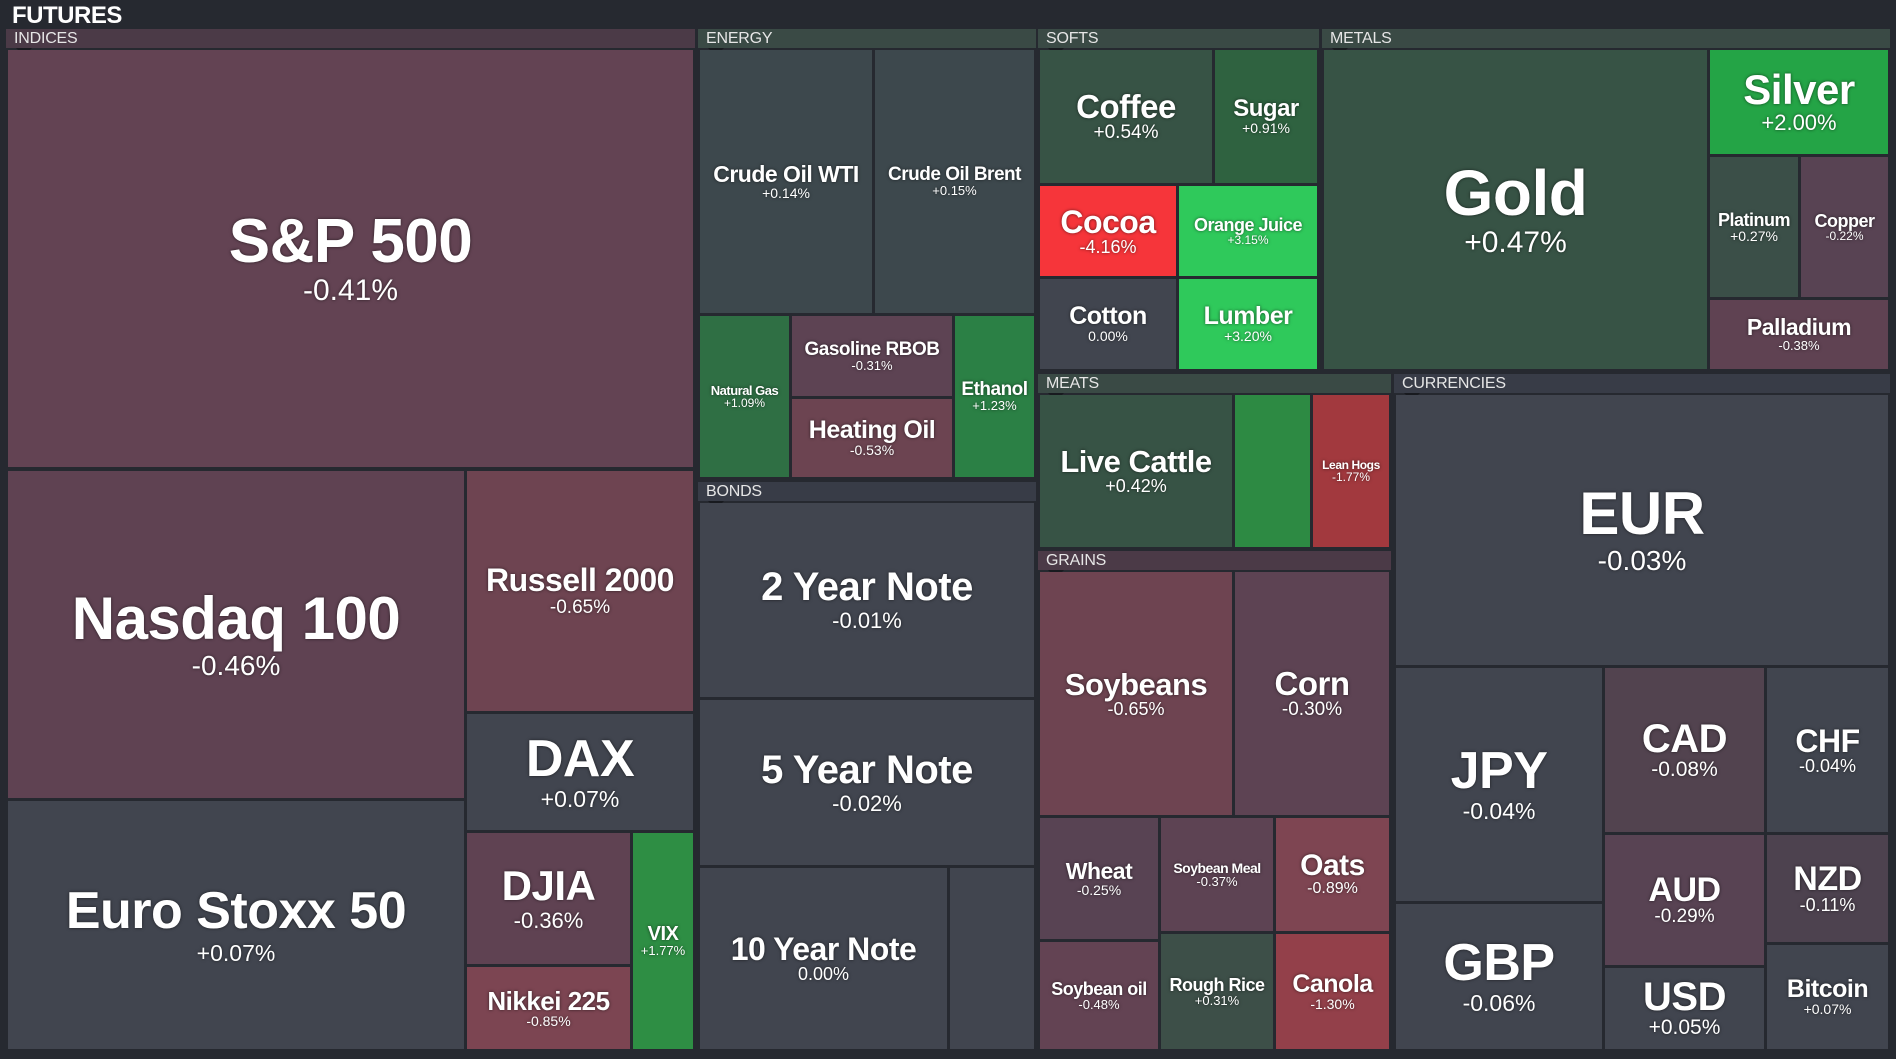 This screenshot has height=1059, width=1896. What do you see at coordinates (580, 758) in the screenshot?
I see `tile-name: DAX` at bounding box center [580, 758].